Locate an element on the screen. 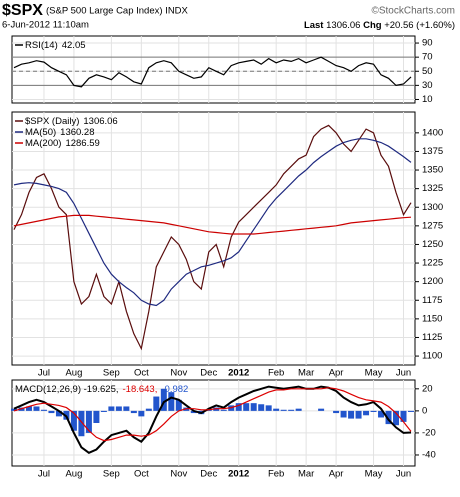  y-tick-label: 1175 is located at coordinates (432, 300).